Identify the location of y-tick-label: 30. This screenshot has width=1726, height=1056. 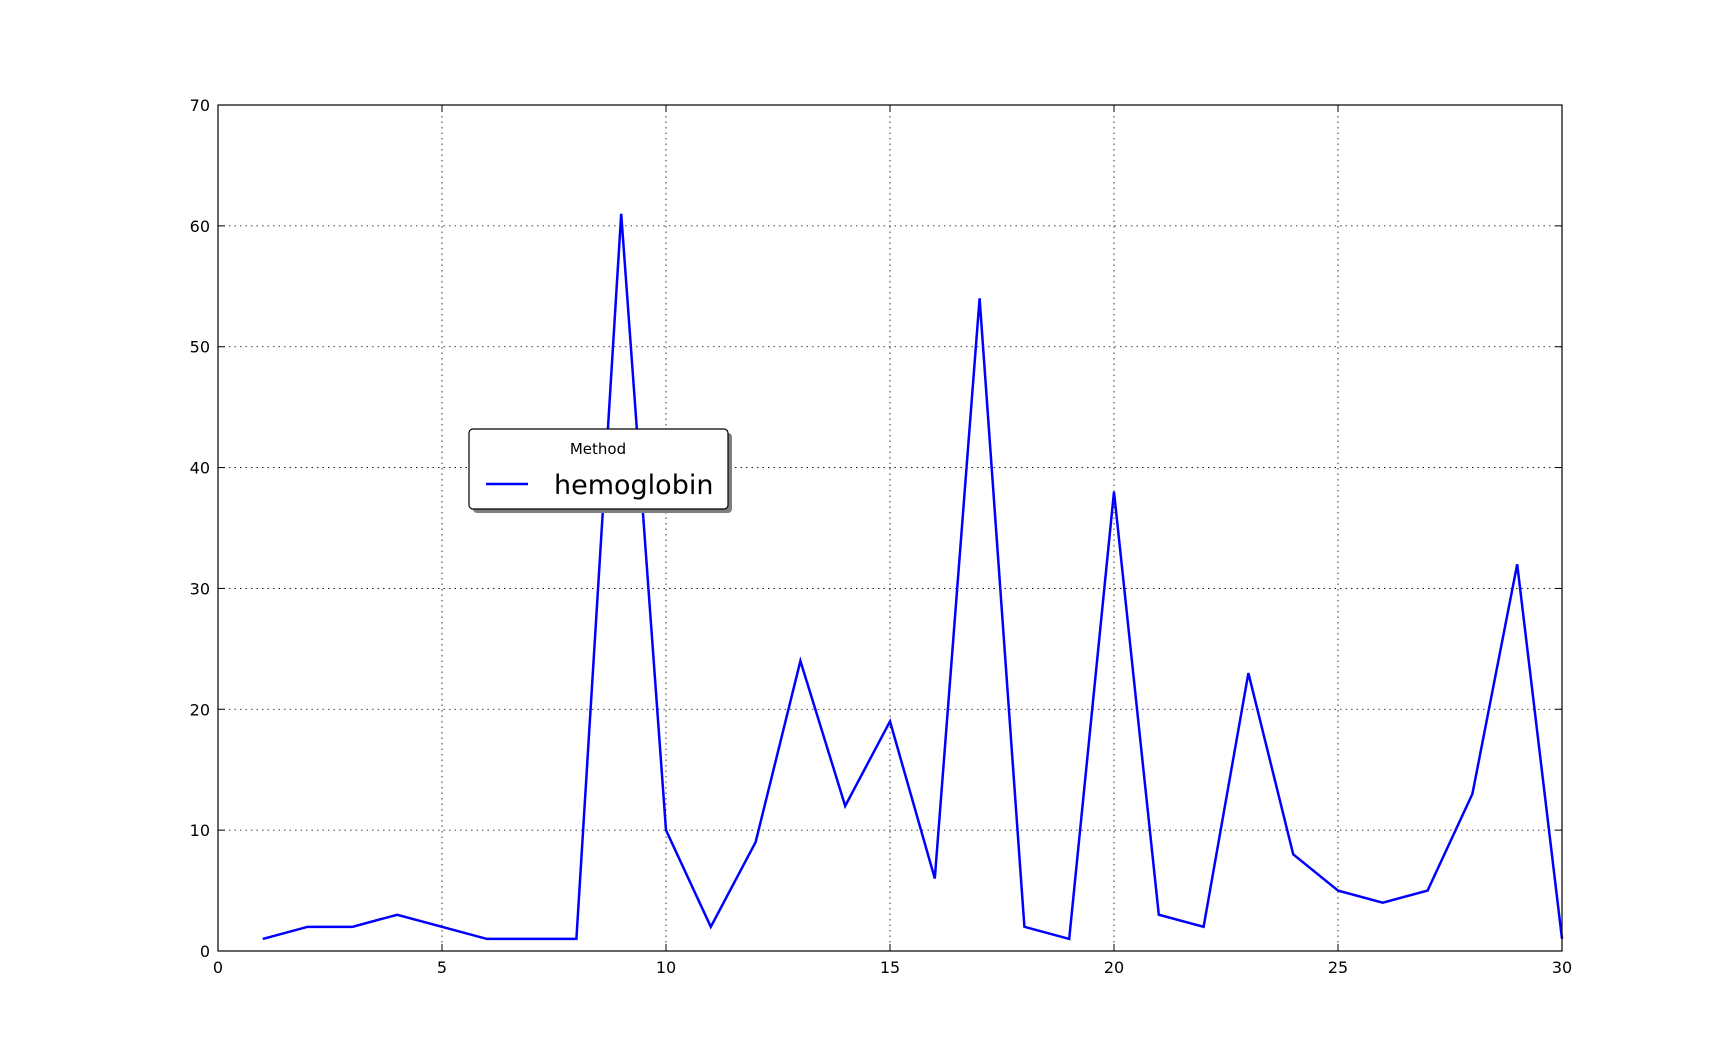
(200, 588).